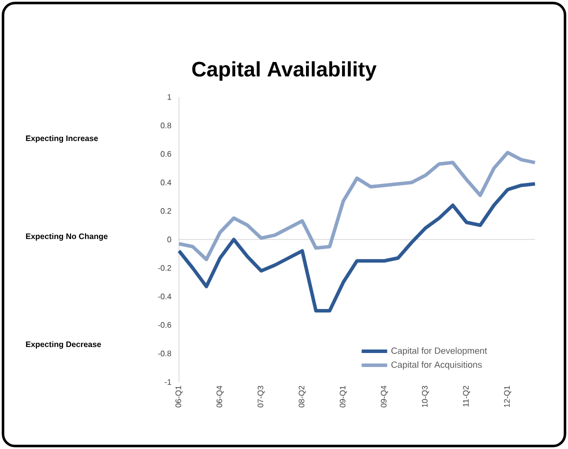 The image size is (568, 449). What do you see at coordinates (284, 71) in the screenshot?
I see `chart-title: Capital Availability` at bounding box center [284, 71].